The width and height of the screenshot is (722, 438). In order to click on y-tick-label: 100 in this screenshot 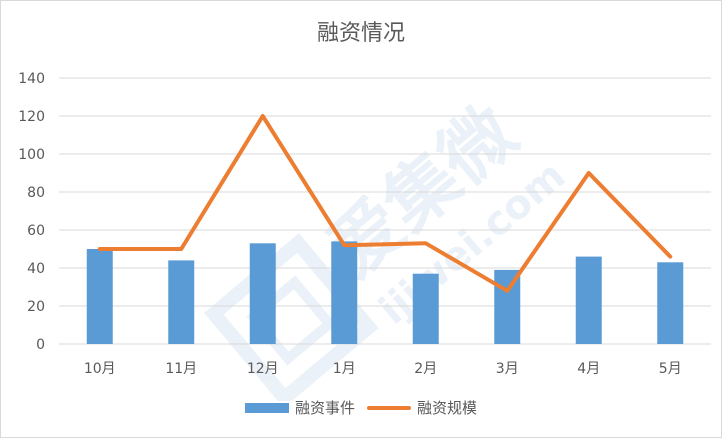, I will do `click(31, 155)`.